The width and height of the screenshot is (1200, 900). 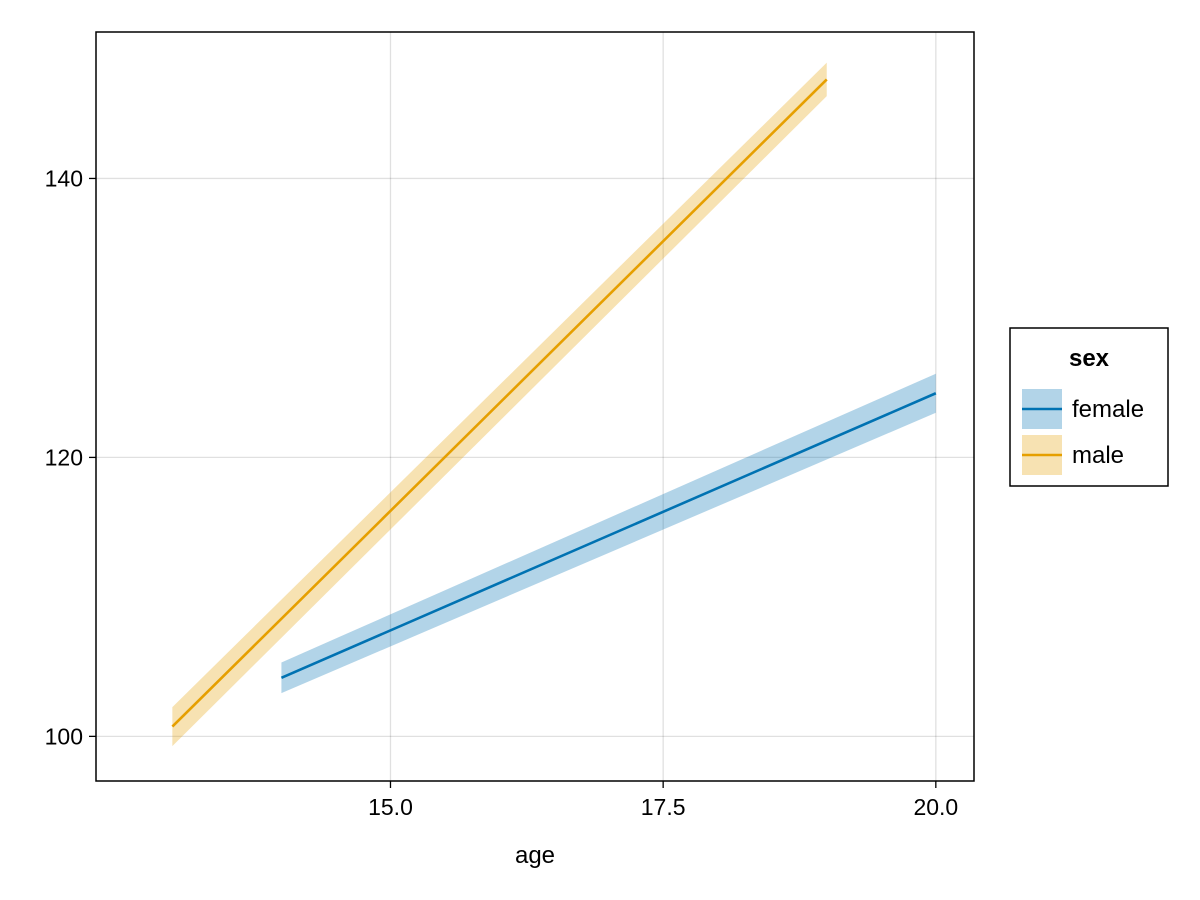 I want to click on legend: sex female male, so click(x=1089, y=407).